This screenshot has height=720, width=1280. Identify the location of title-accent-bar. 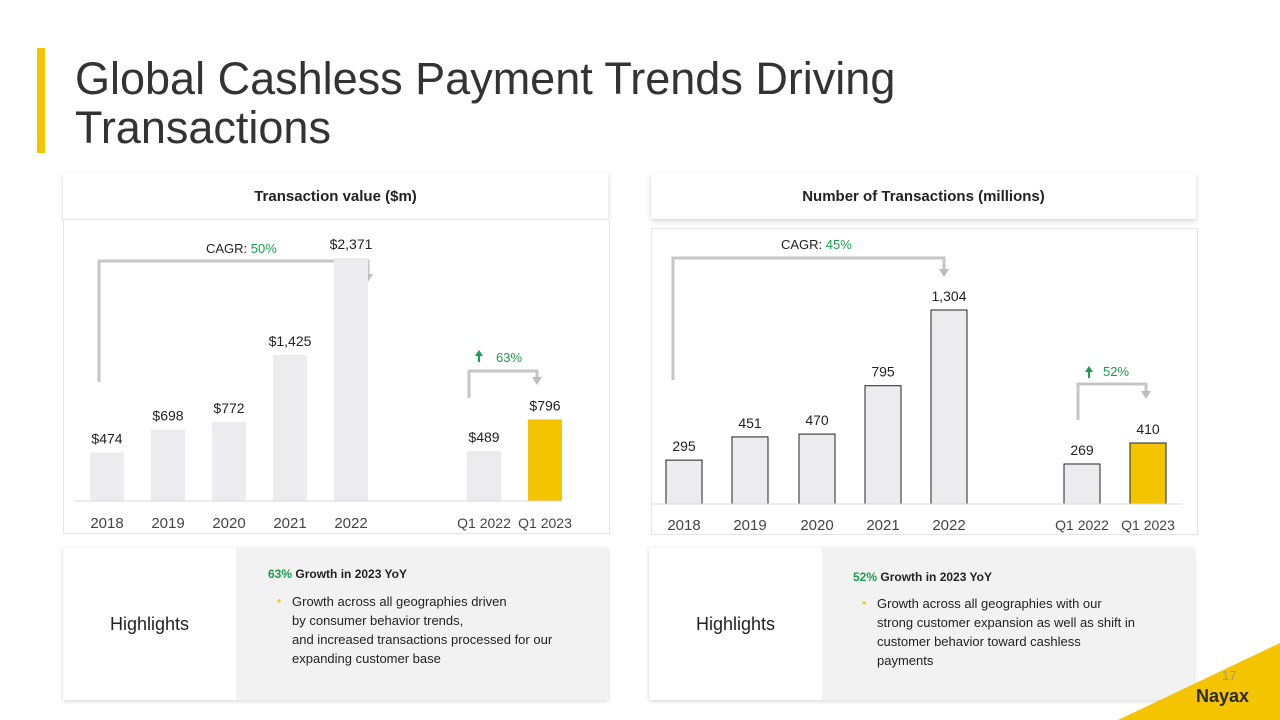
(41, 100).